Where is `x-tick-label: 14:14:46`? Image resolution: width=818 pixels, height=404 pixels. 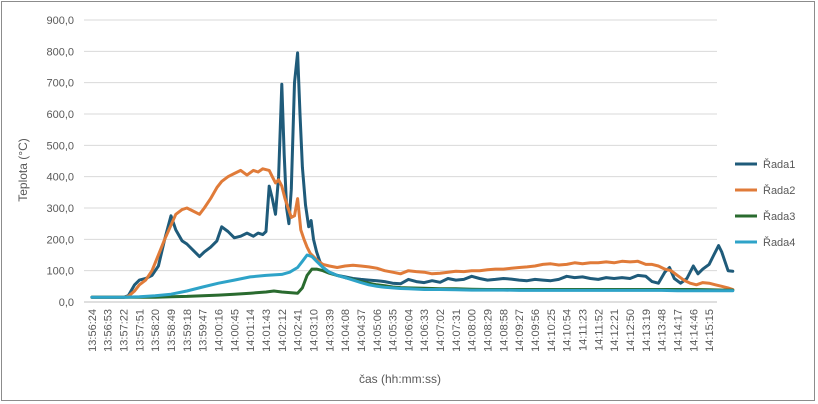
x-tick-label: 14:14:46 is located at coordinates (694, 330).